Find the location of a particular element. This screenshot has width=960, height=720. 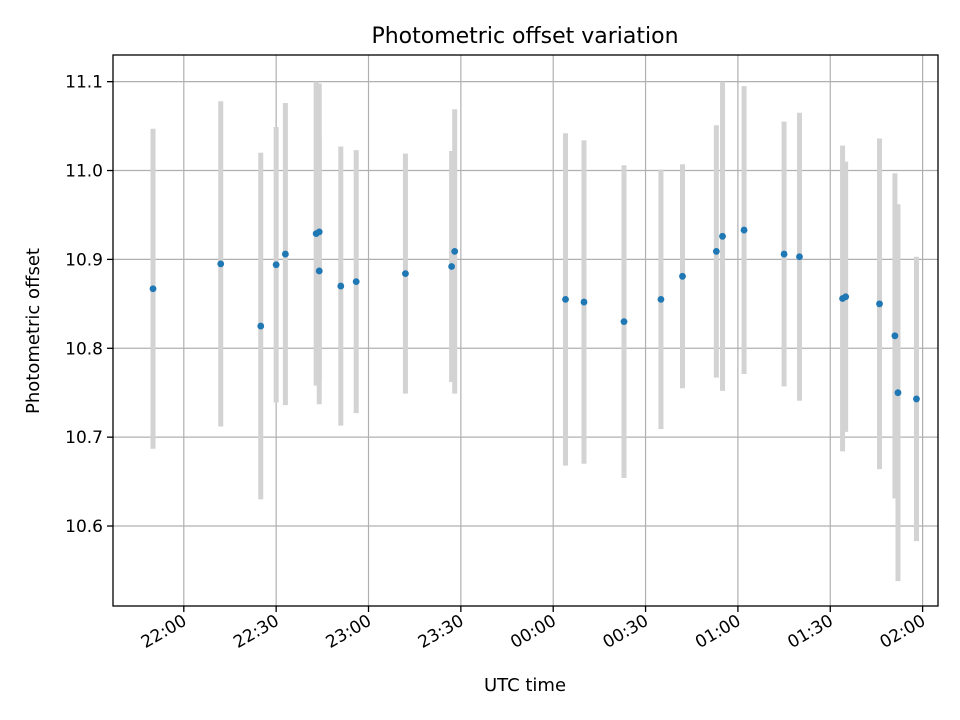

y-axis-label: Photometric offset is located at coordinates (33, 331).